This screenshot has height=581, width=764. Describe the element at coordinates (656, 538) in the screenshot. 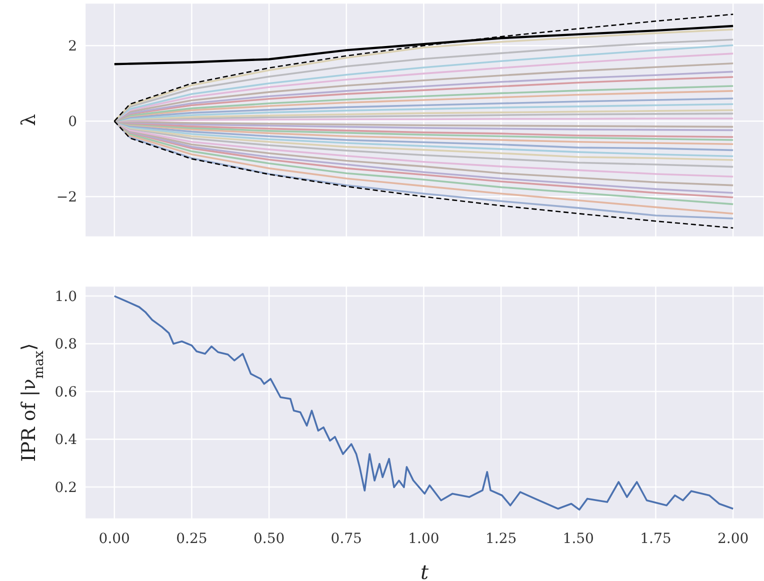

I see `x-tick-label: 1.75` at that location.